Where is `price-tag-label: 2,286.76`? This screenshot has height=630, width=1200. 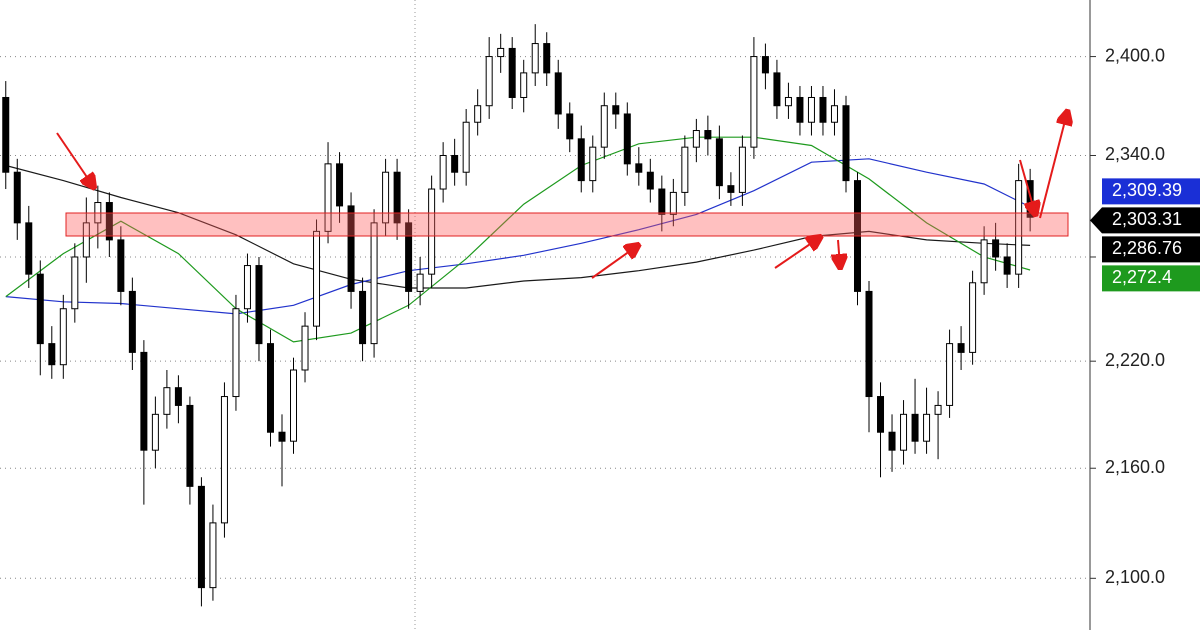 price-tag-label: 2,286.76 is located at coordinates (1147, 248).